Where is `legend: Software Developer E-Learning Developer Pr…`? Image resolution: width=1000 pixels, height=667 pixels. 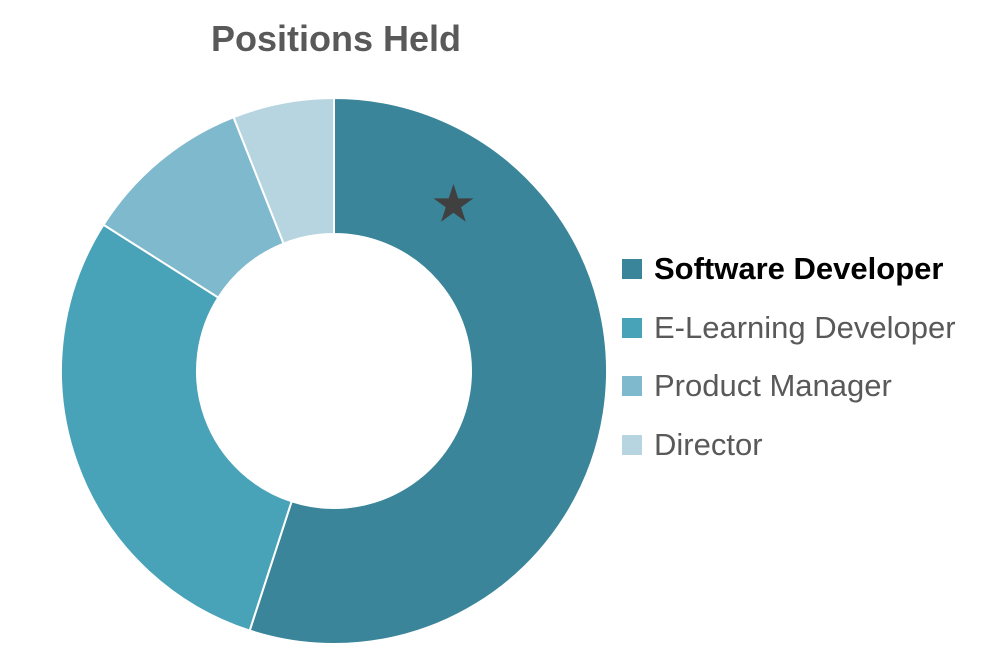 legend: Software Developer E-Learning Developer Pr… is located at coordinates (807, 357).